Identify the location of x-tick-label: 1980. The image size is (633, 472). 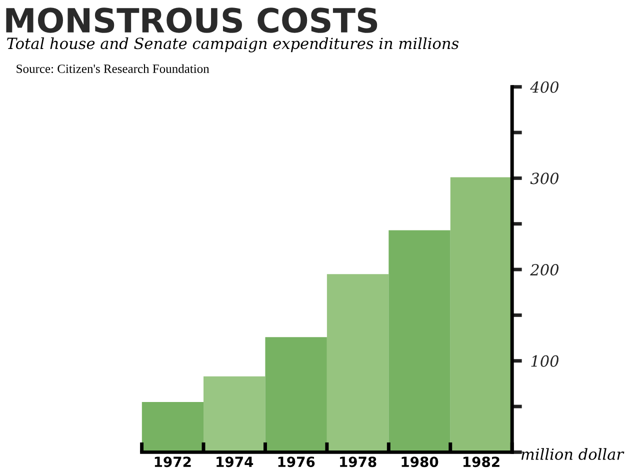
(420, 462).